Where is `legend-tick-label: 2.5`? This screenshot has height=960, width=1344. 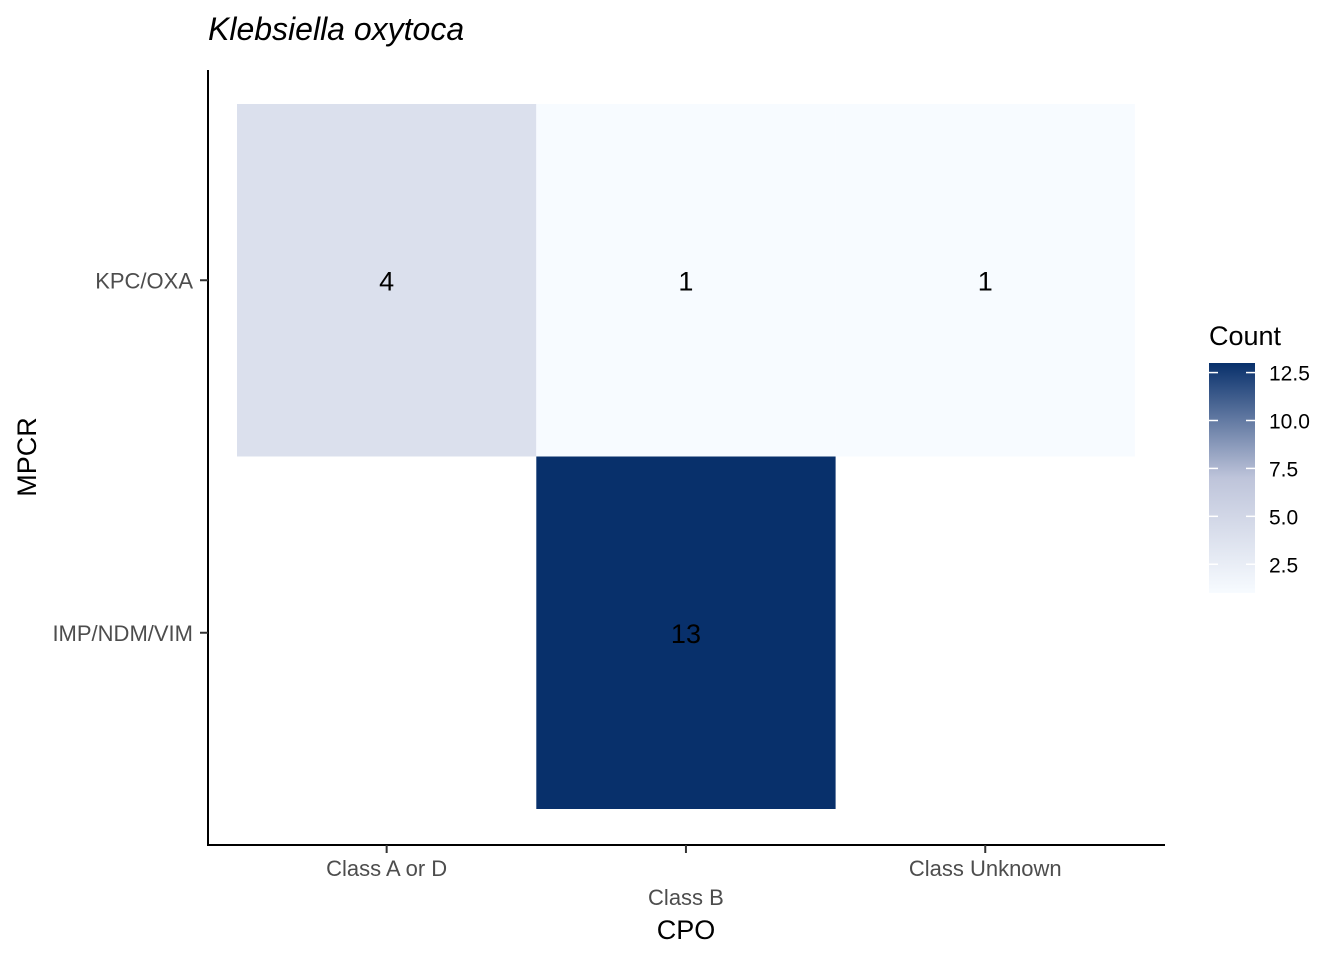 legend-tick-label: 2.5 is located at coordinates (1283, 565).